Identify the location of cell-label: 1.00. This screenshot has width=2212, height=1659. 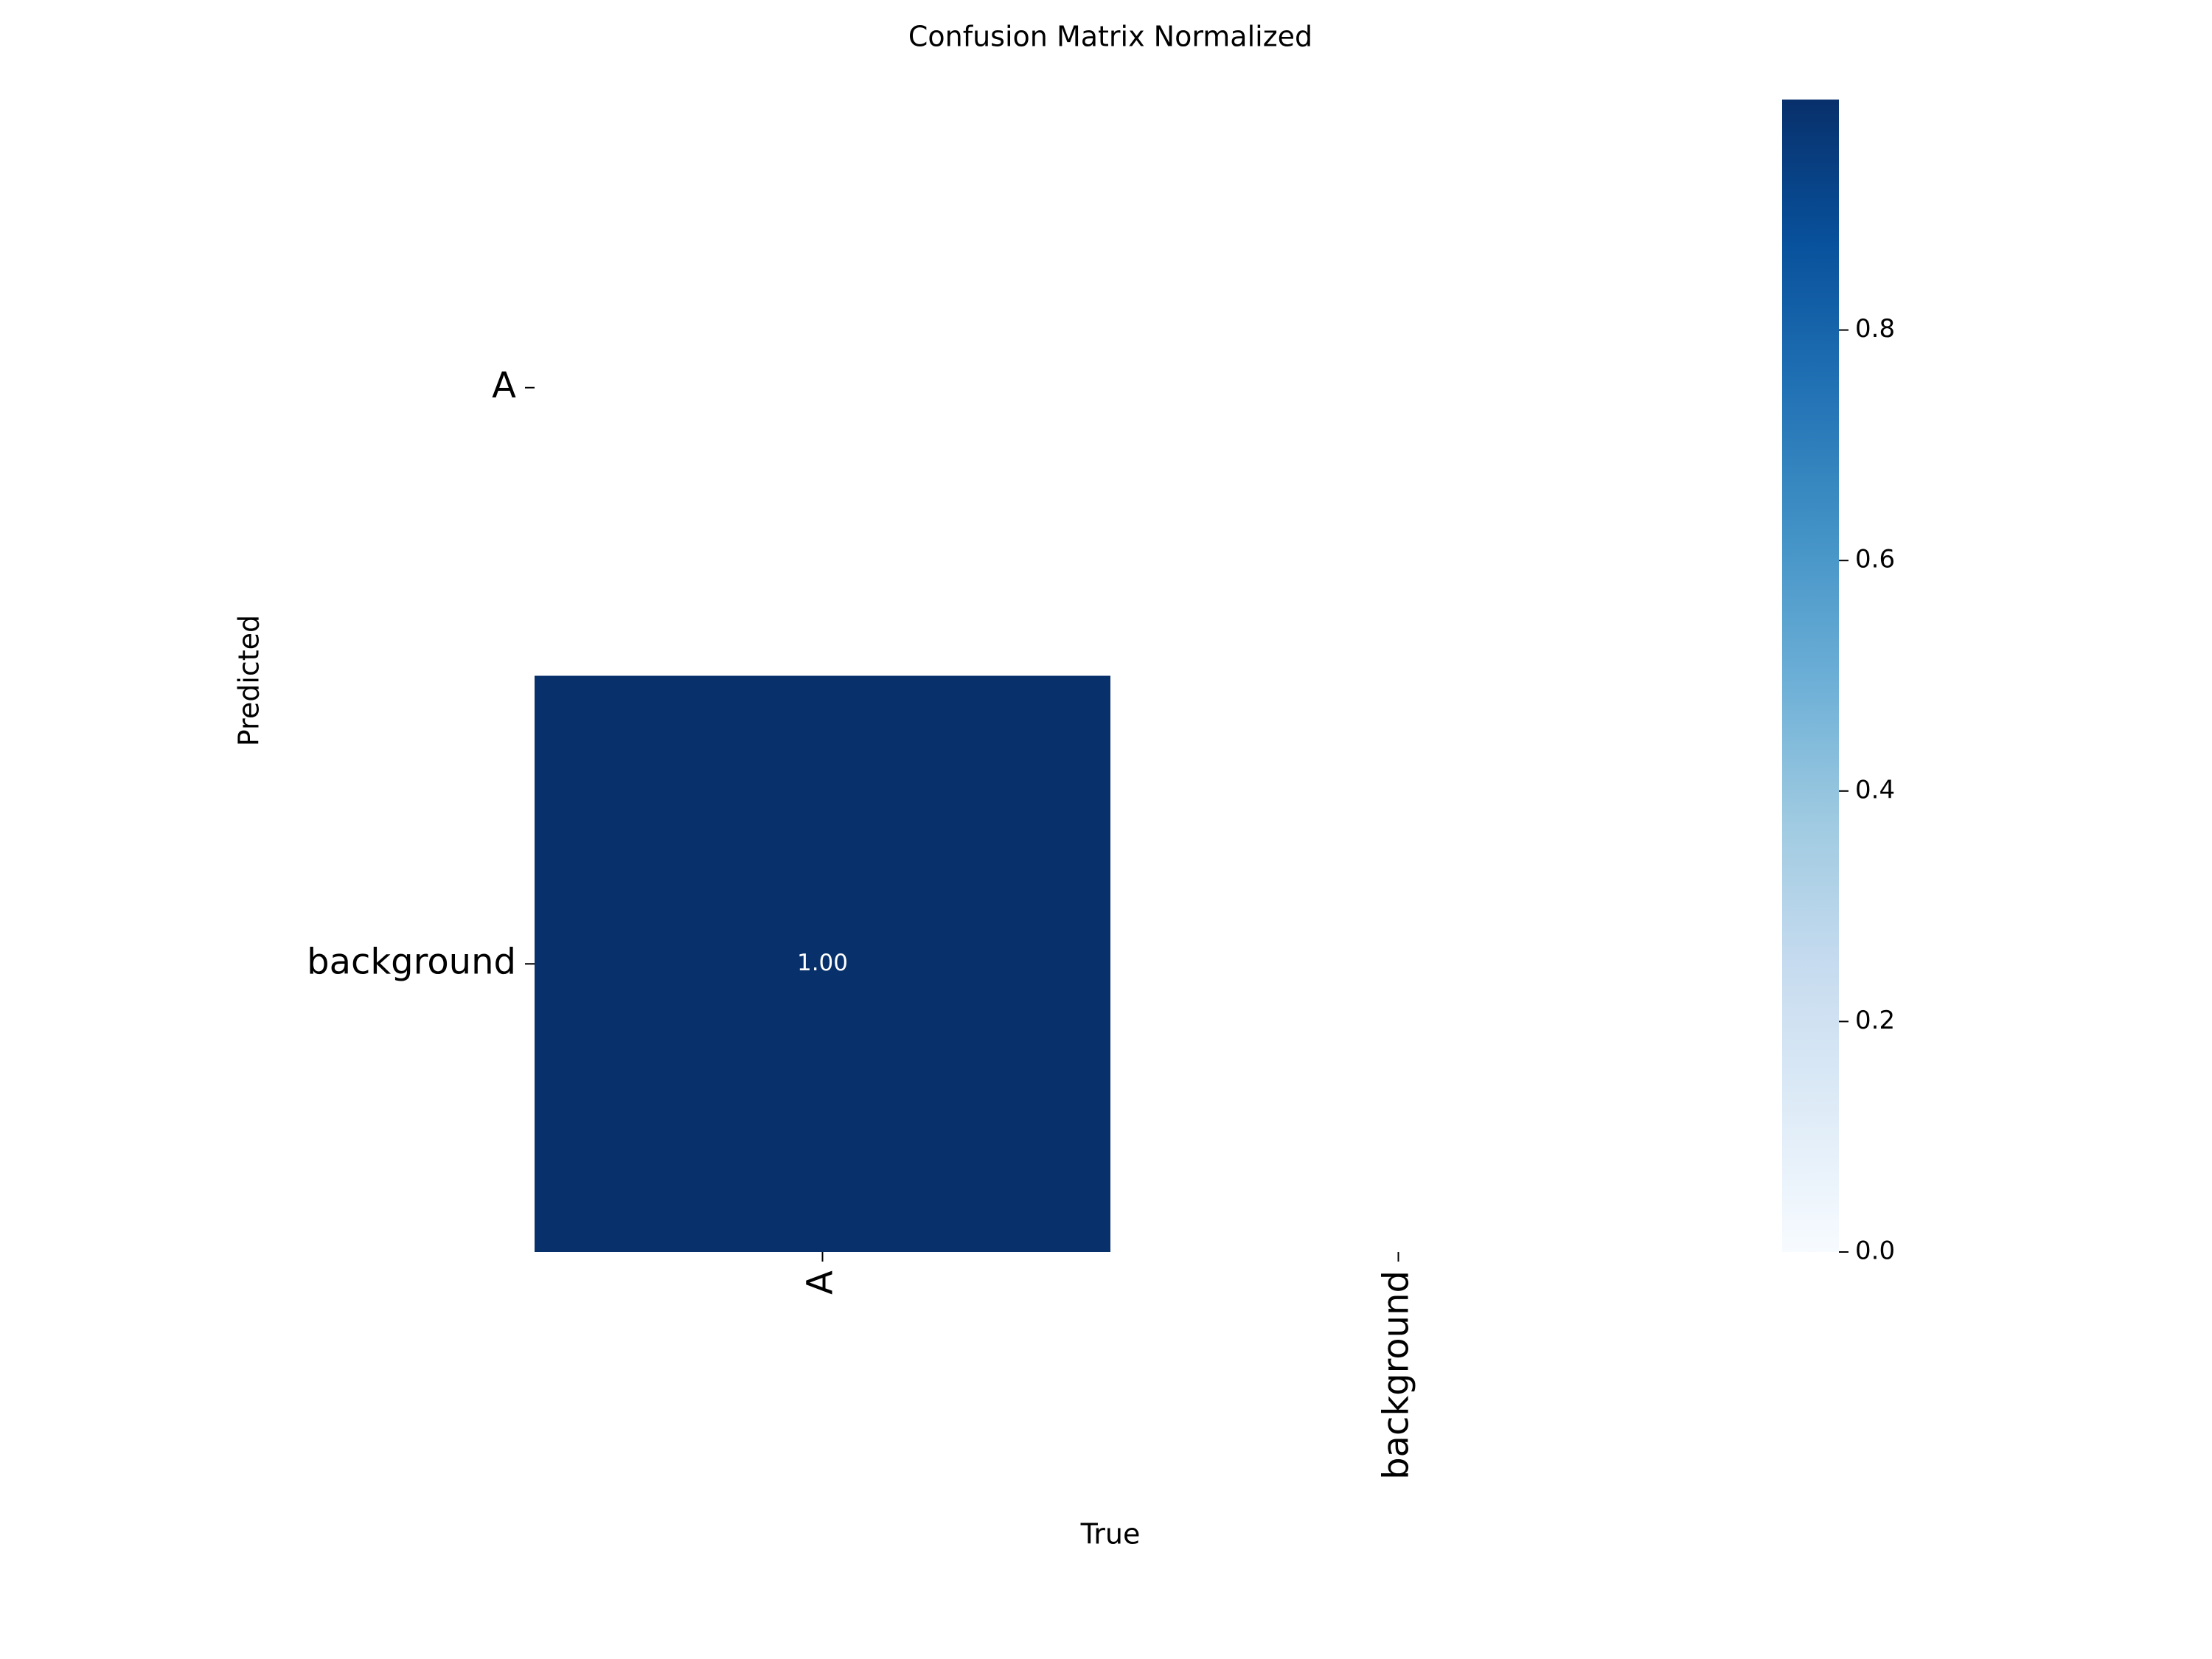
(822, 963).